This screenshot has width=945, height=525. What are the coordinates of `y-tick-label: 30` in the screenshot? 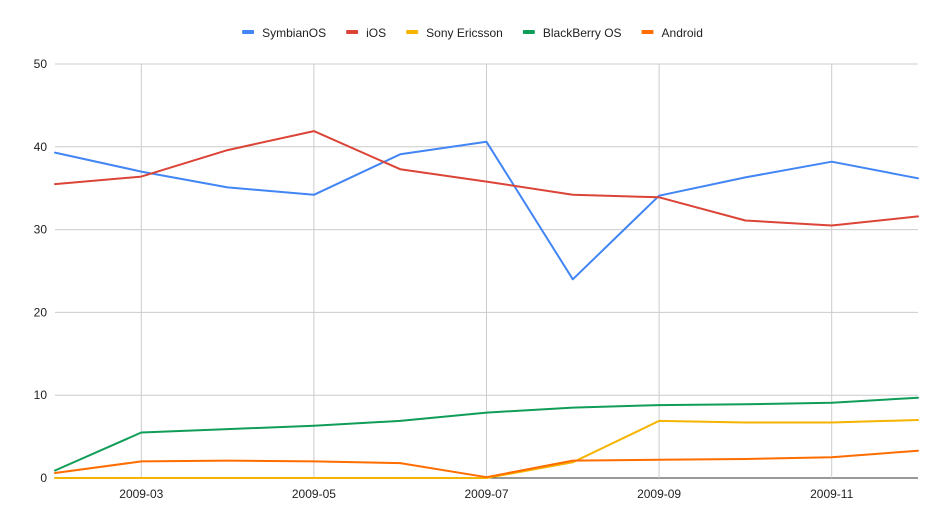 It's located at (41, 230).